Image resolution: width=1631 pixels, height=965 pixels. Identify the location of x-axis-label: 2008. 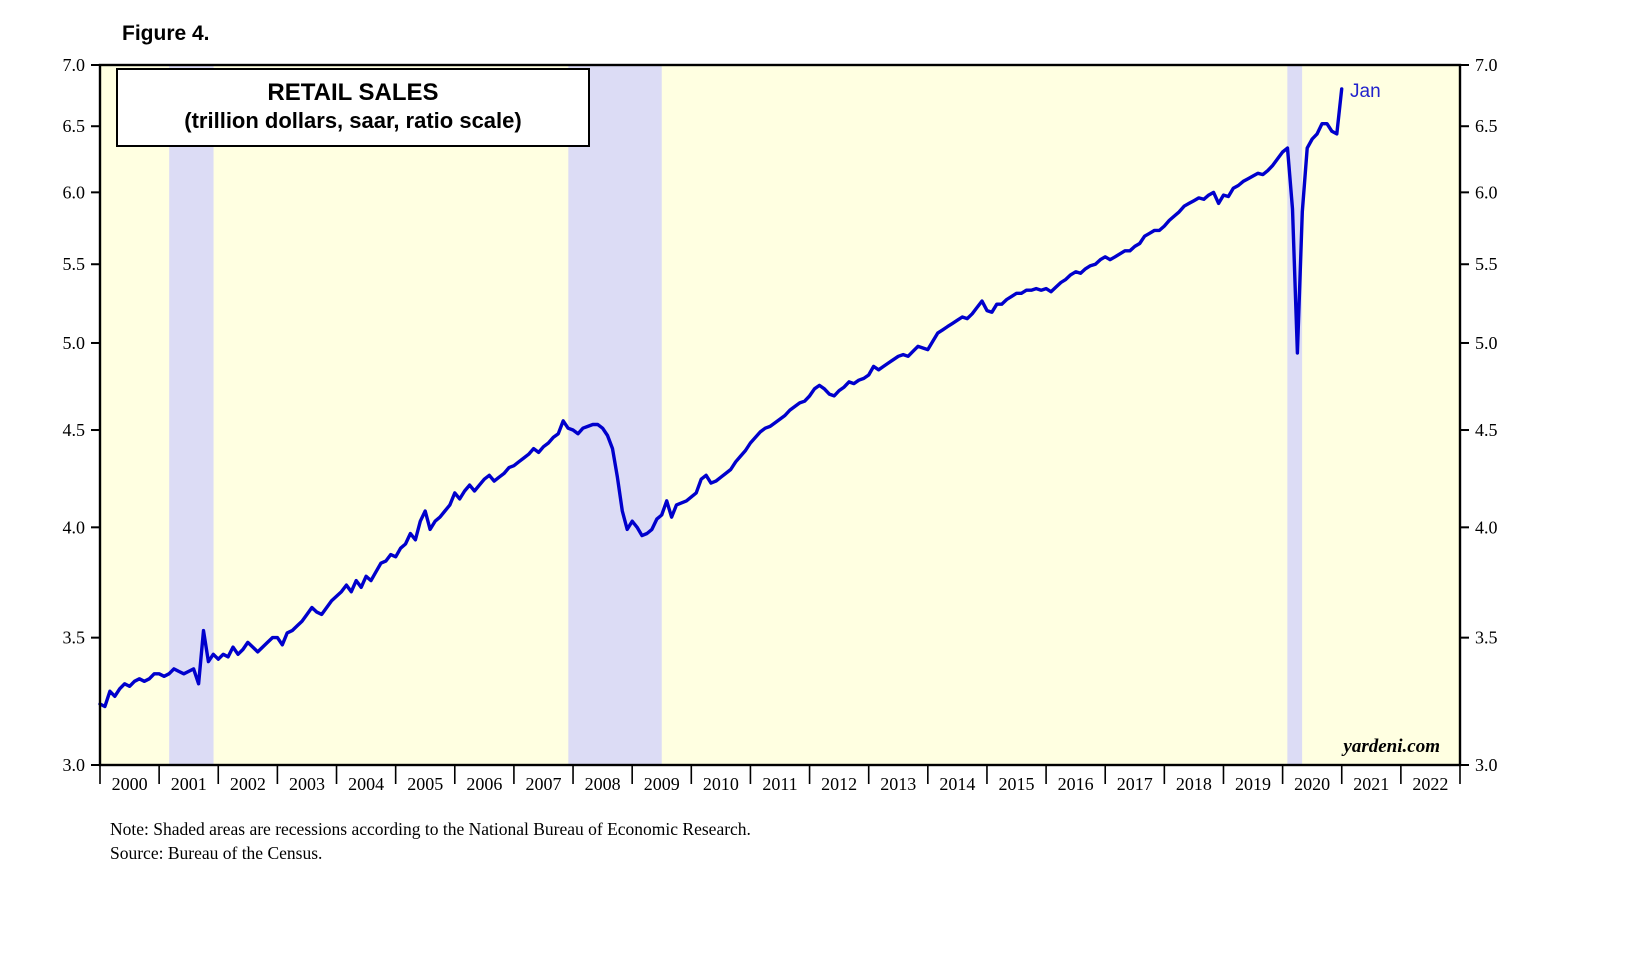
(603, 784).